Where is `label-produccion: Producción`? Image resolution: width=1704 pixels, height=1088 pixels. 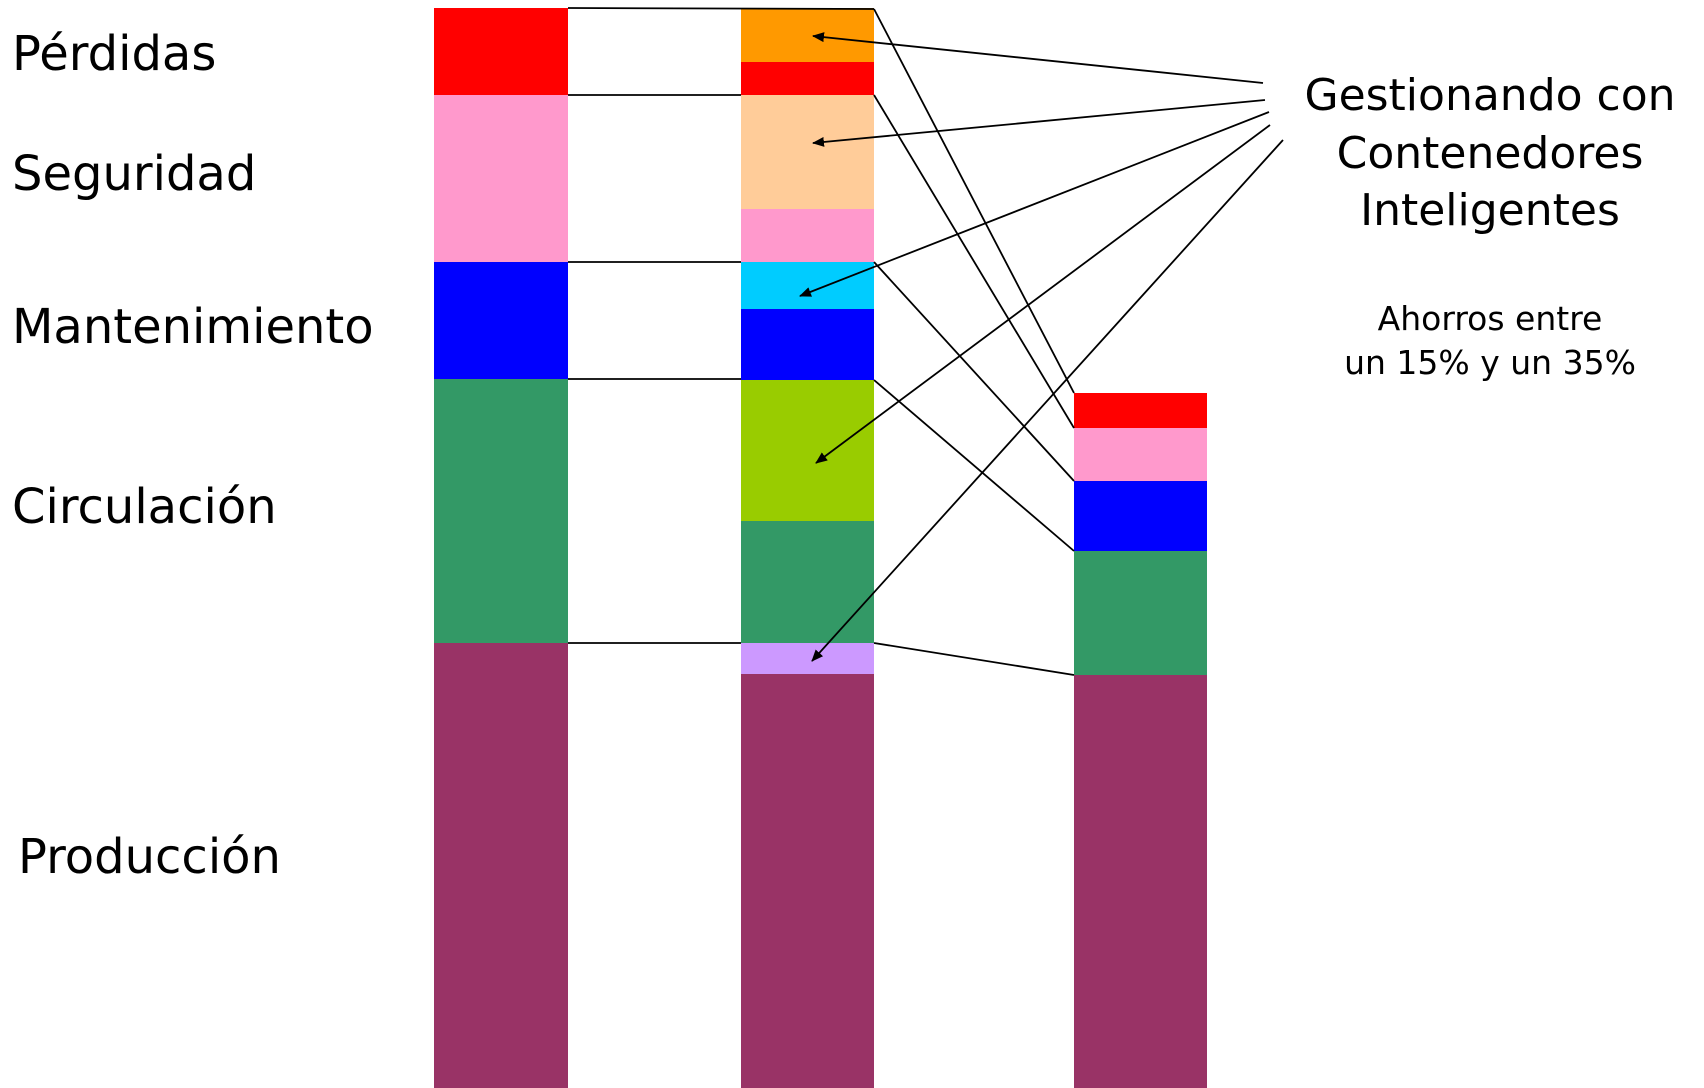
label-produccion: Producción is located at coordinates (149, 857).